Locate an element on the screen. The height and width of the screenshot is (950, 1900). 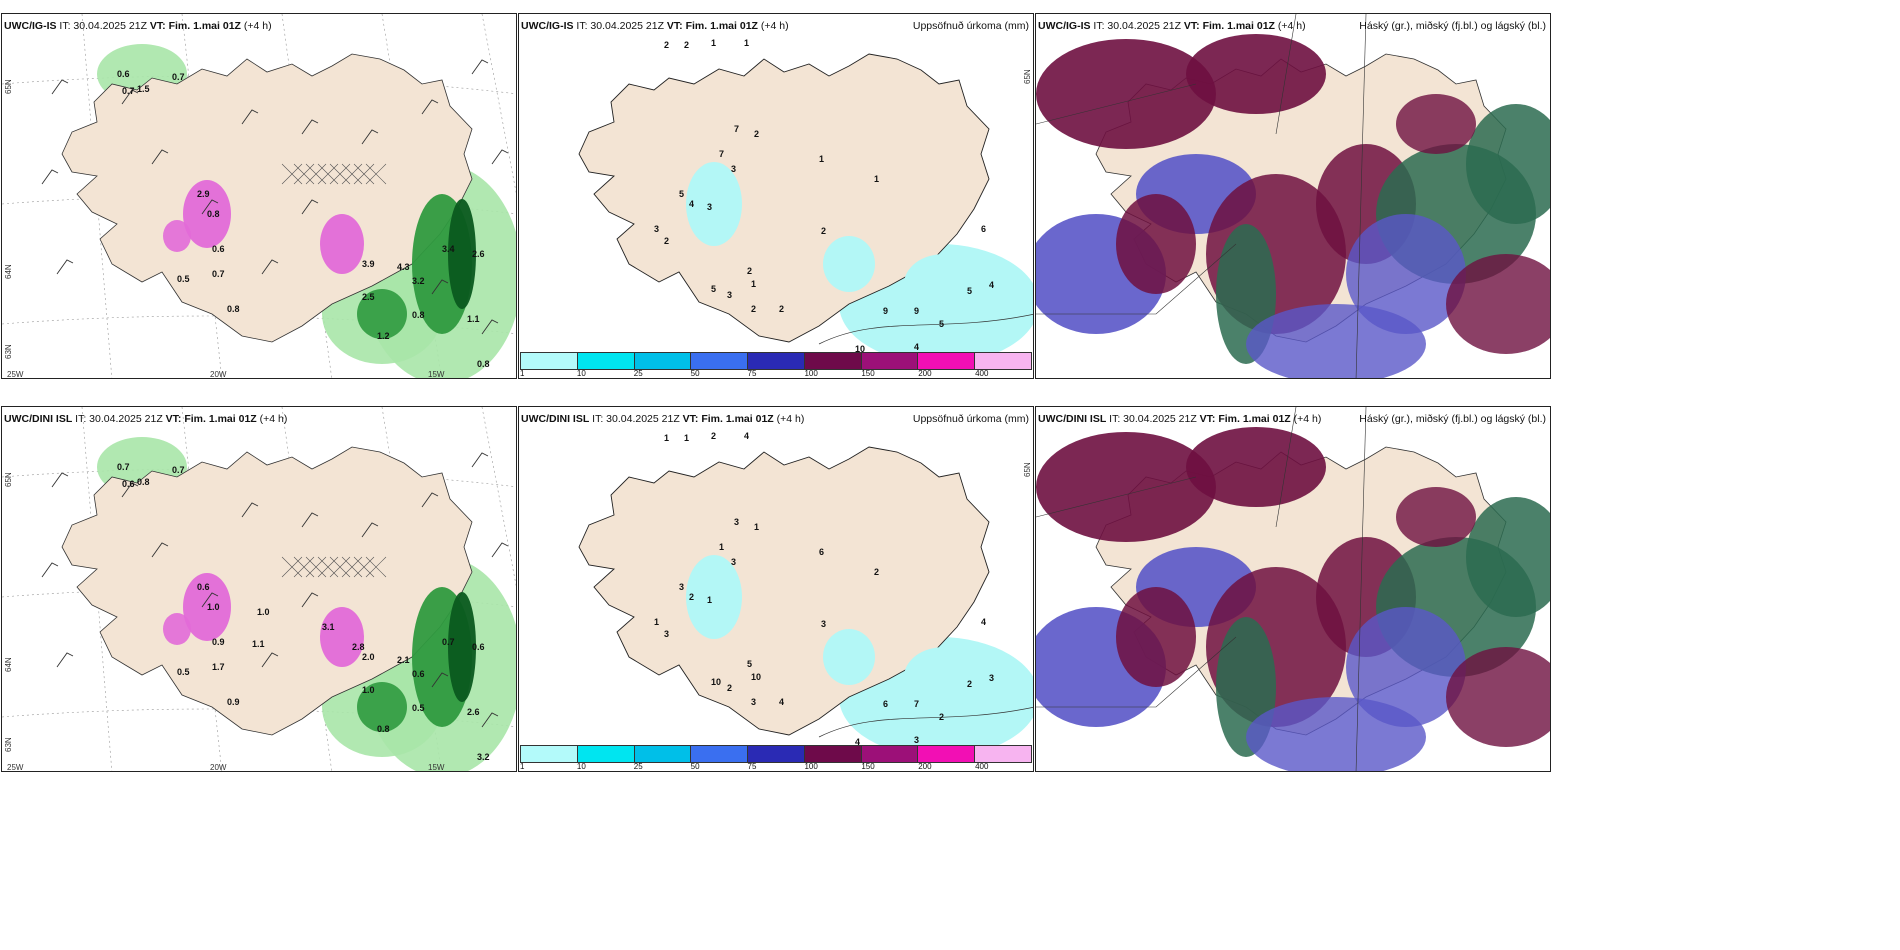
model-name: UWC/IG-IS is located at coordinates (1064, 26).